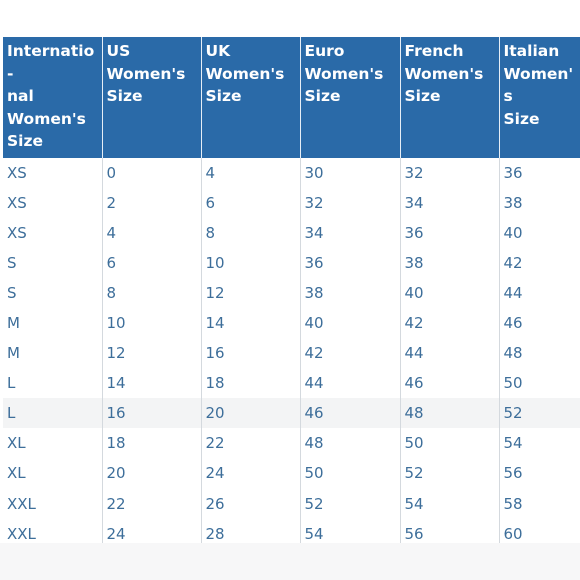 The width and height of the screenshot is (580, 580). I want to click on cell-euro-size: 44, so click(350, 383).